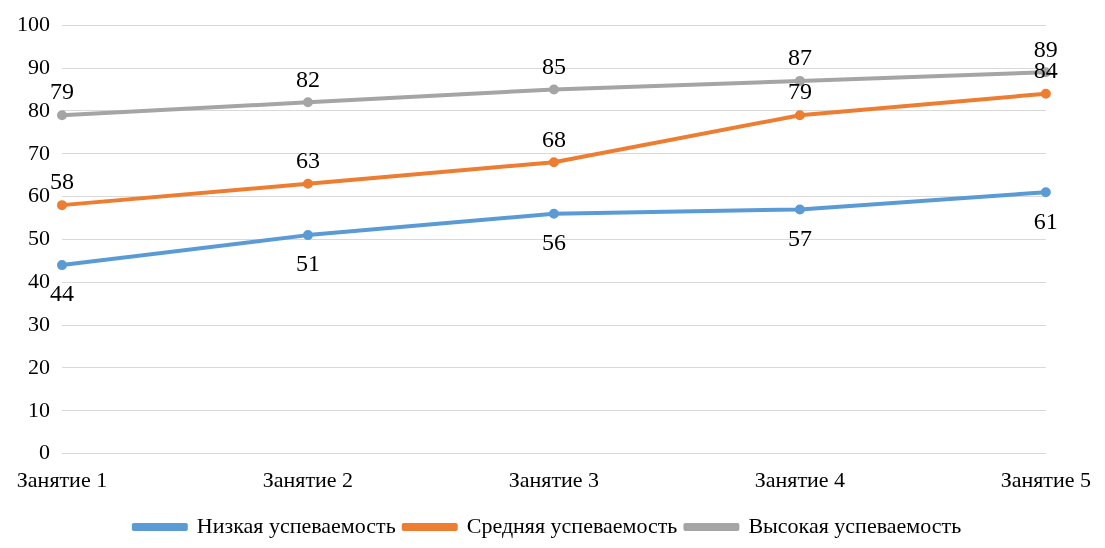 The width and height of the screenshot is (1105, 548). What do you see at coordinates (39, 109) in the screenshot?
I see `y-tick-label: 80` at bounding box center [39, 109].